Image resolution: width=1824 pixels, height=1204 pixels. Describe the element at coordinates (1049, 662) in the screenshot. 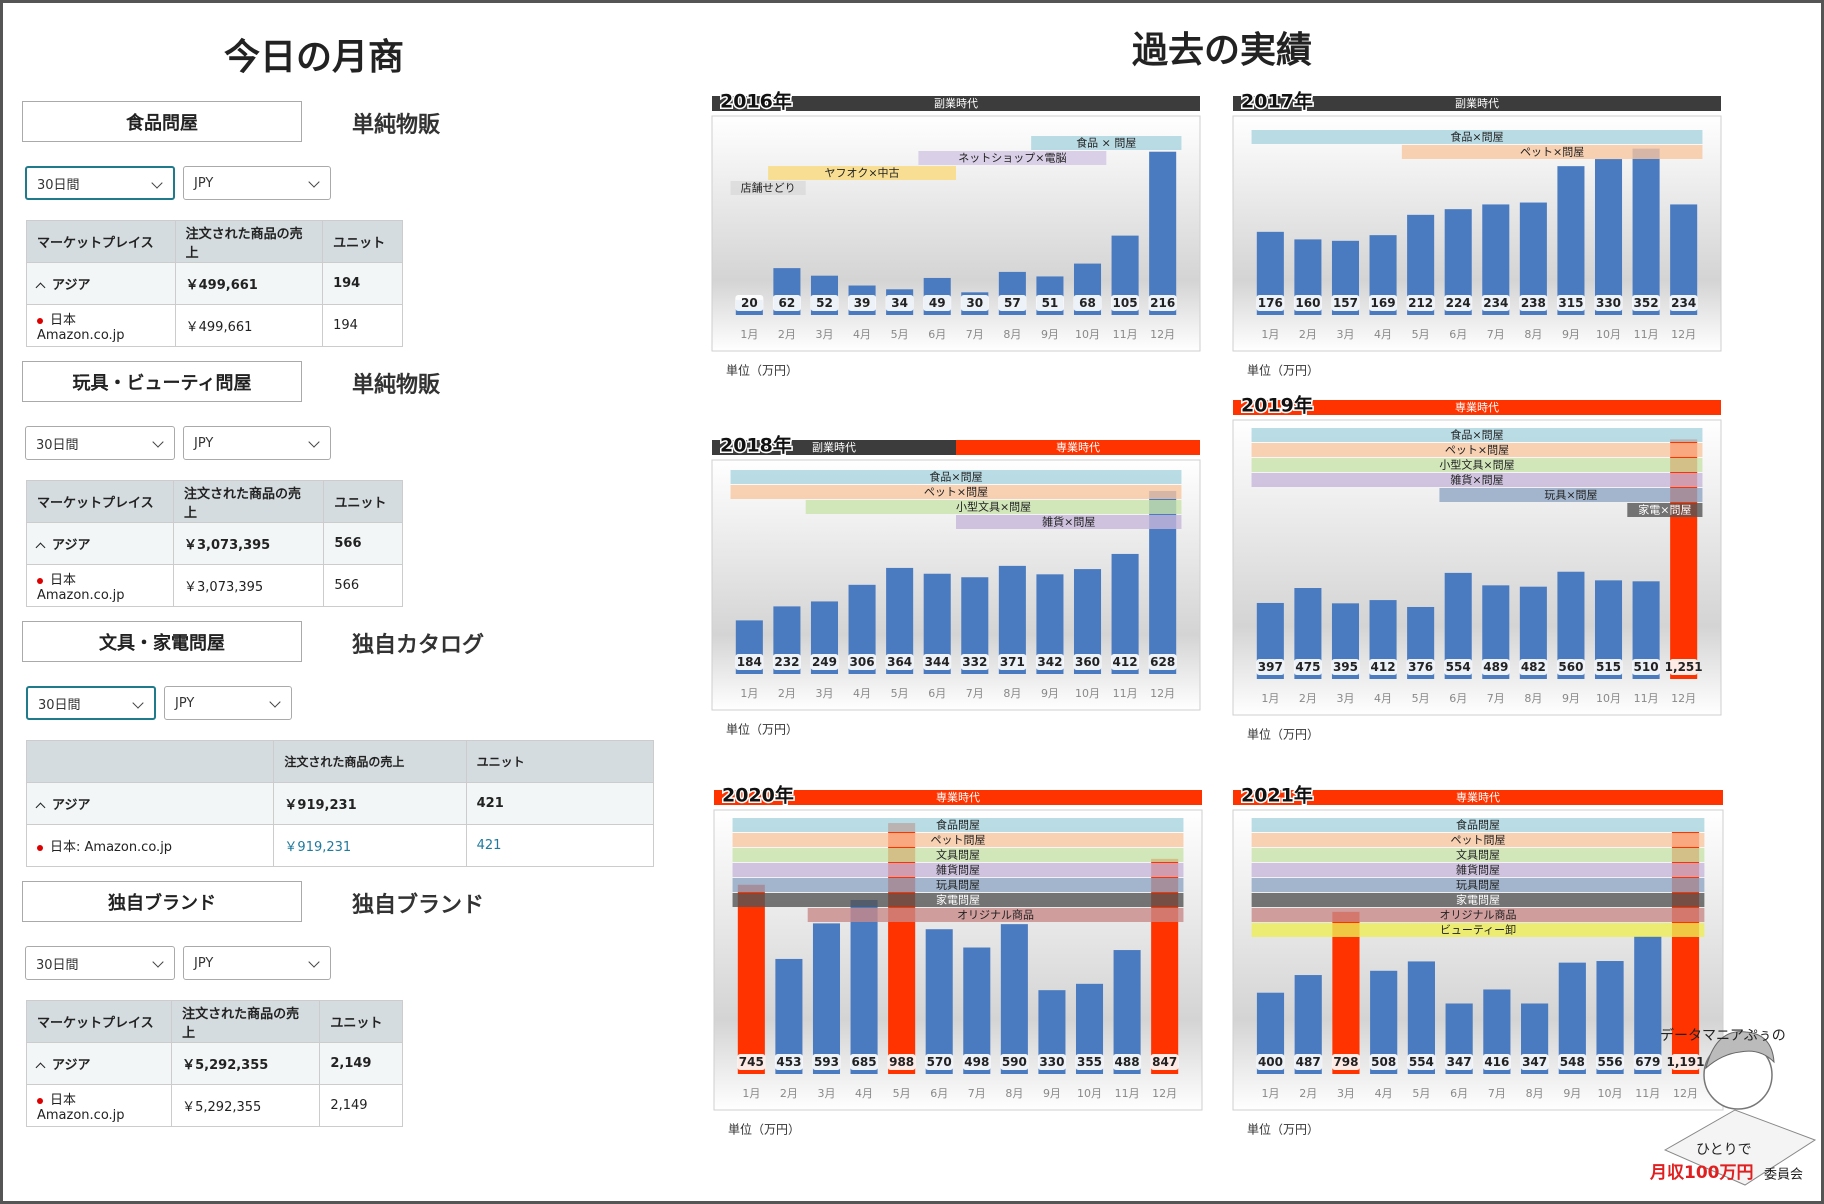

I see `value-label: 342` at that location.